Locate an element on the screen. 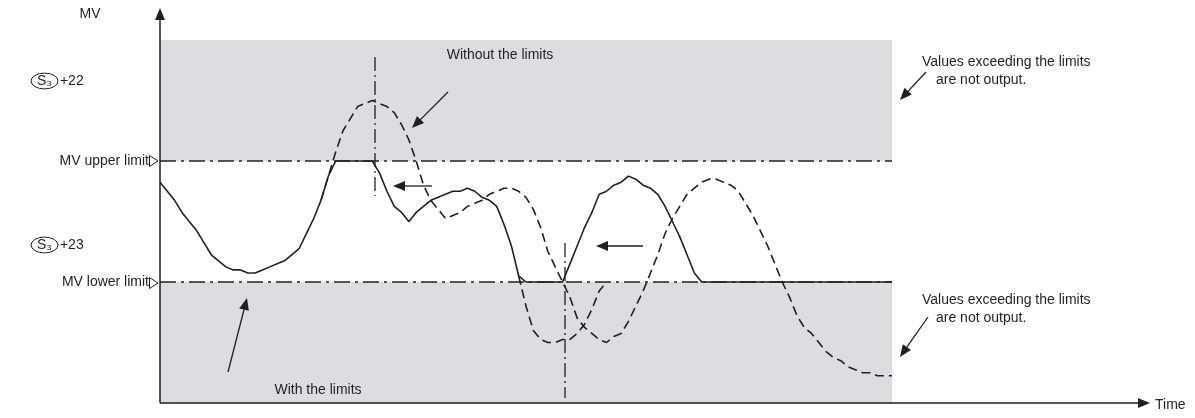 The height and width of the screenshot is (418, 1195). text: S₃ +23 is located at coordinates (60, 243).